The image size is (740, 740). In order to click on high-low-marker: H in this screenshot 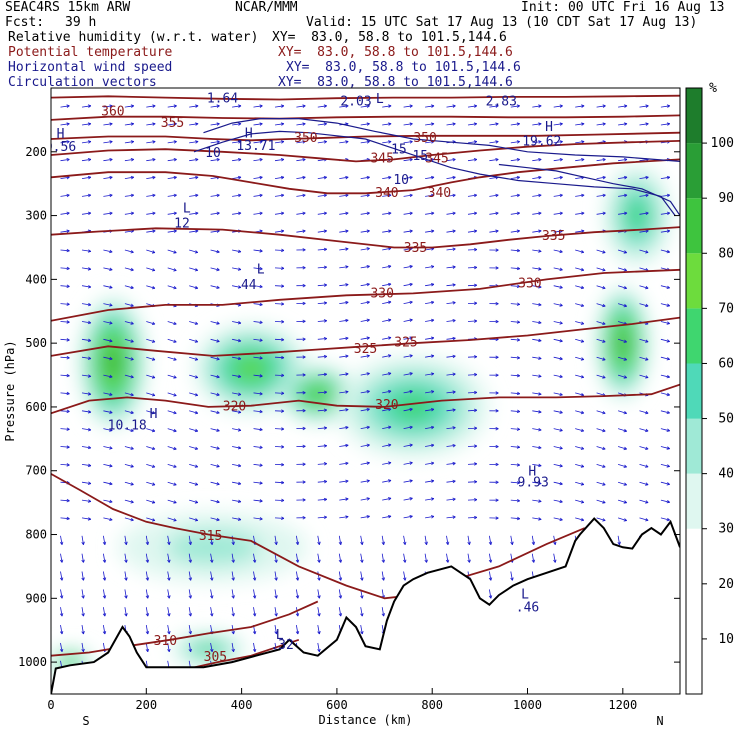, I will do `click(532, 472)`.